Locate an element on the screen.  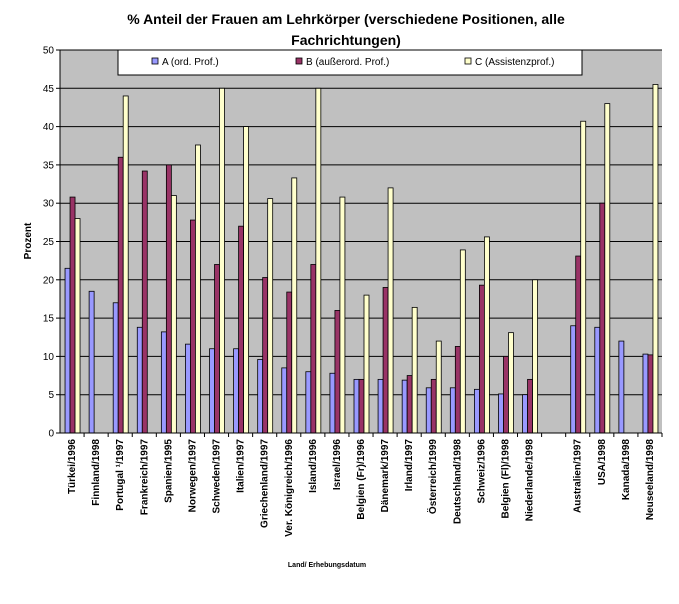
x-tick-label: Neuseeland/1998 is located at coordinates (650, 480).